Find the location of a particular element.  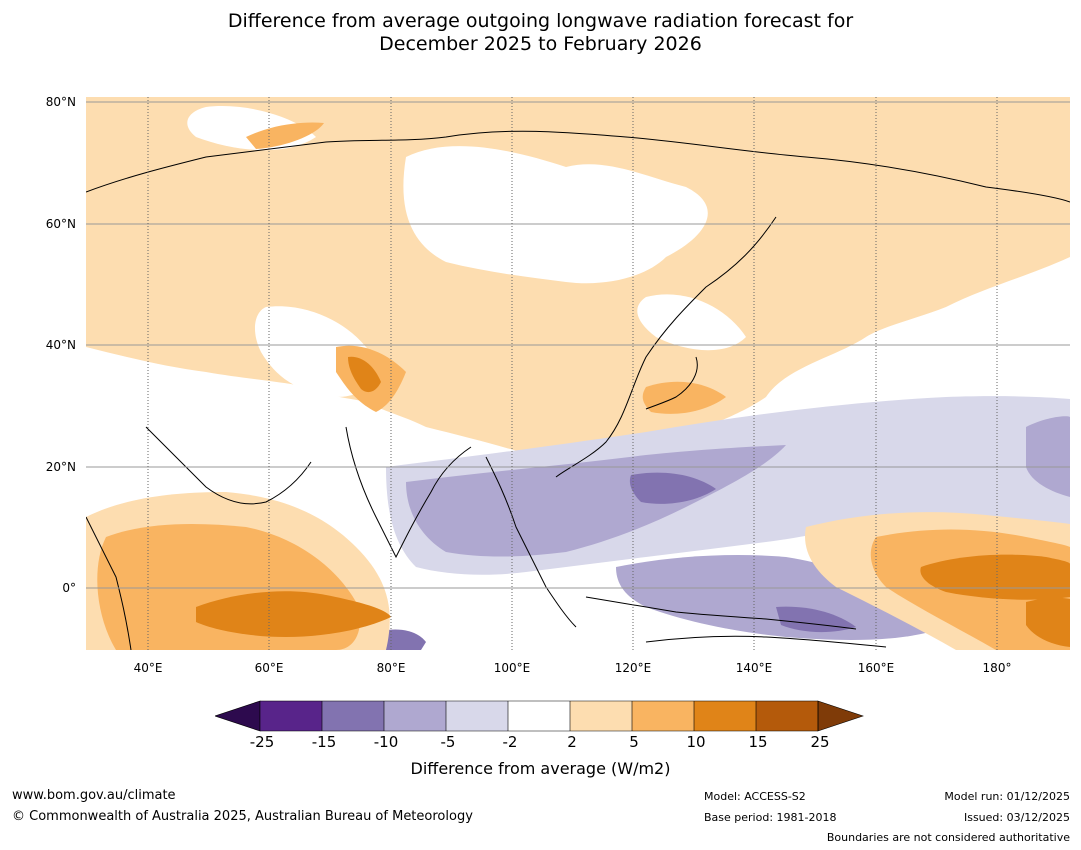

colorbar-swatch-p2-p5 is located at coordinates (601, 716).